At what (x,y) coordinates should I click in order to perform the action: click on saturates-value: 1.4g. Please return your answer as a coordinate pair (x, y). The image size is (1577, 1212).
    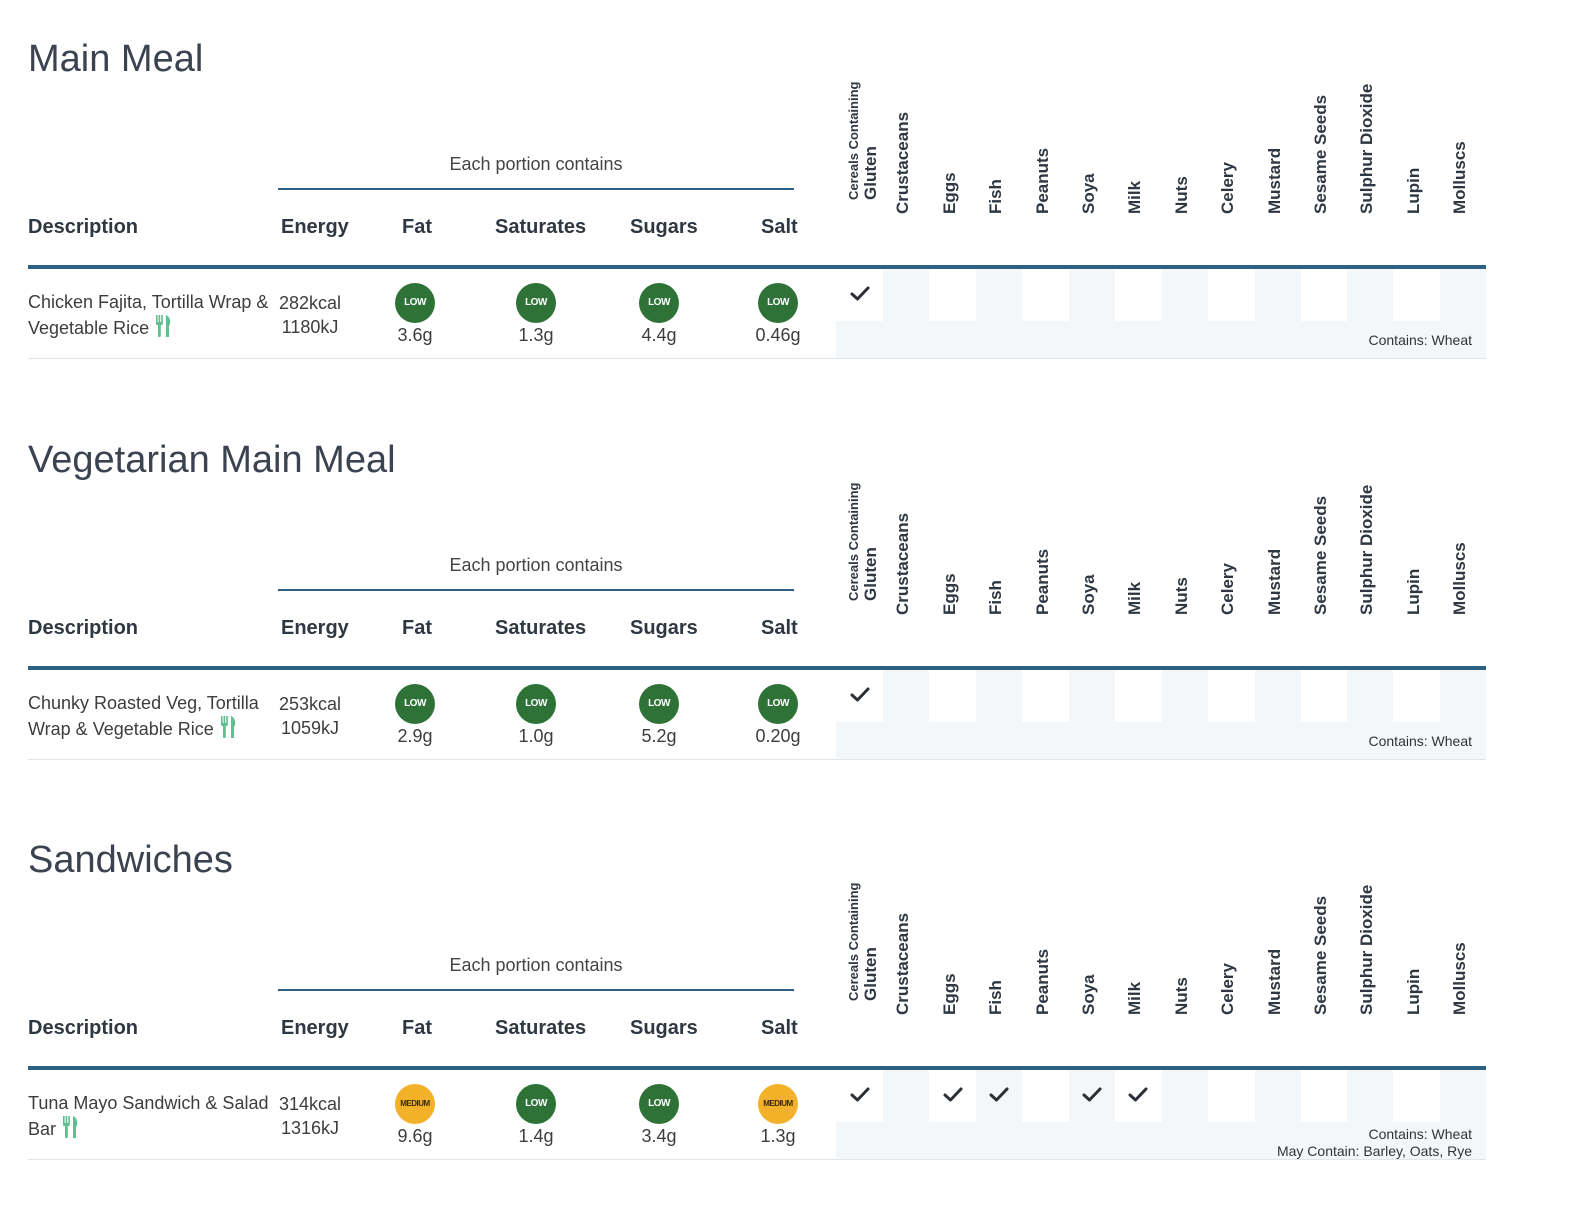
    Looking at the image, I should click on (536, 1136).